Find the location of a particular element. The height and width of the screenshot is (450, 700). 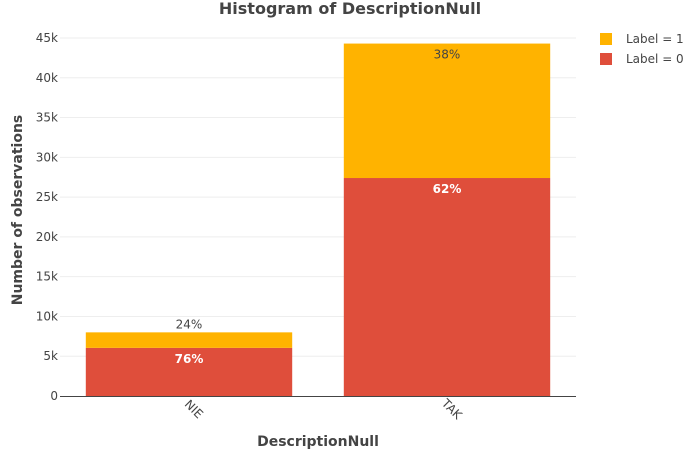

chart-title: Histogram of DescriptionNull is located at coordinates (350, 9).